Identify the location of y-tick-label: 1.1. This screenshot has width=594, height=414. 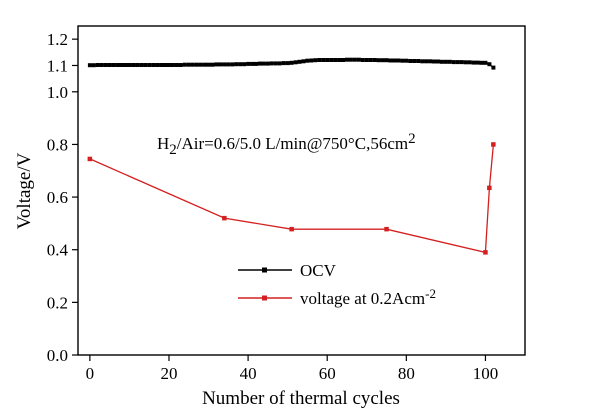
(57, 65).